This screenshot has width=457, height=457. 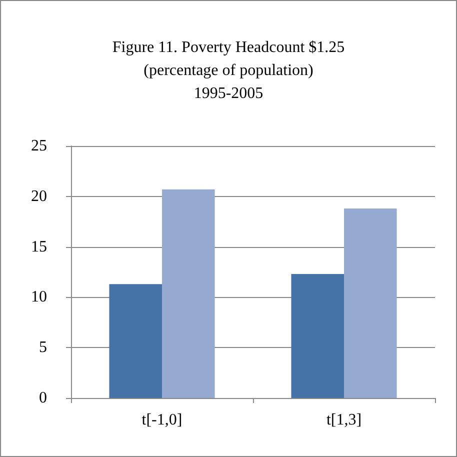 What do you see at coordinates (162, 420) in the screenshot?
I see `x-tick-label: t[-1,0]` at bounding box center [162, 420].